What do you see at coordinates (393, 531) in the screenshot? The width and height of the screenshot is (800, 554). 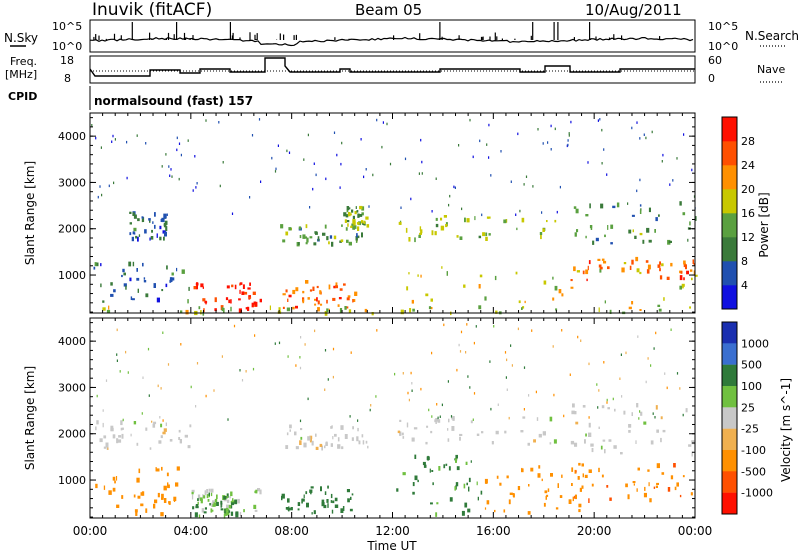 I see `x-tick-labels: 00:00 04:00 08:00 12:00 16:00 20:00 00:00` at bounding box center [393, 531].